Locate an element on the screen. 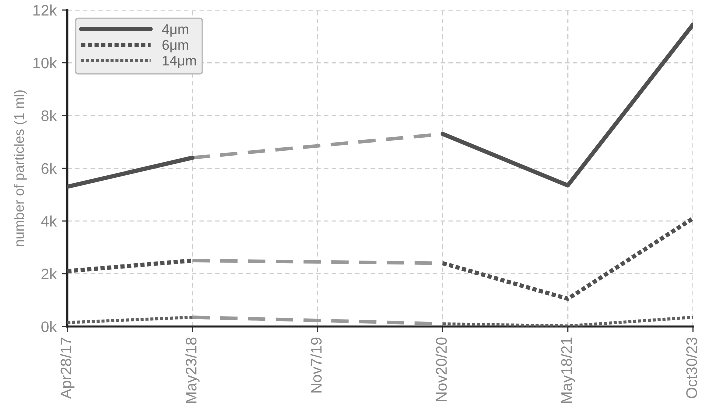 The width and height of the screenshot is (711, 411). y-tick-label: 12k is located at coordinates (46, 10).